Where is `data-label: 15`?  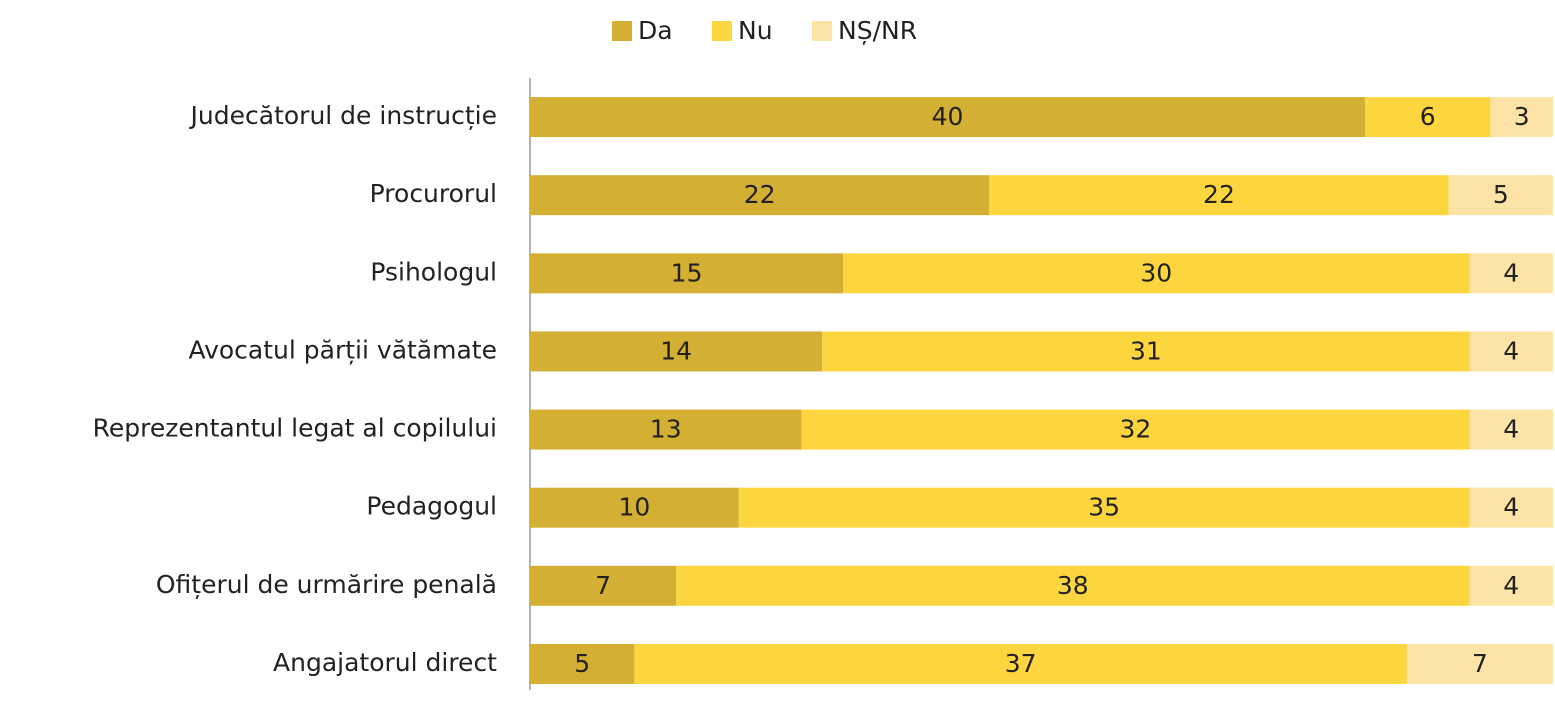 data-label: 15 is located at coordinates (687, 272).